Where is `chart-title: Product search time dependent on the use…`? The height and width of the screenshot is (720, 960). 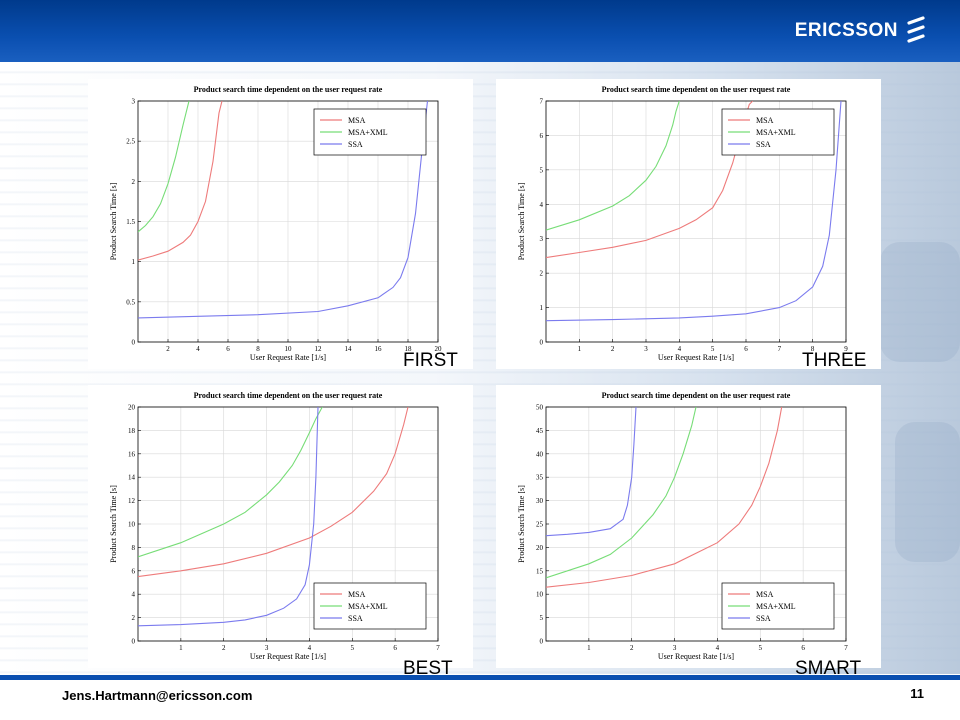
chart-title: Product search time dependent on the use… is located at coordinates (696, 89).